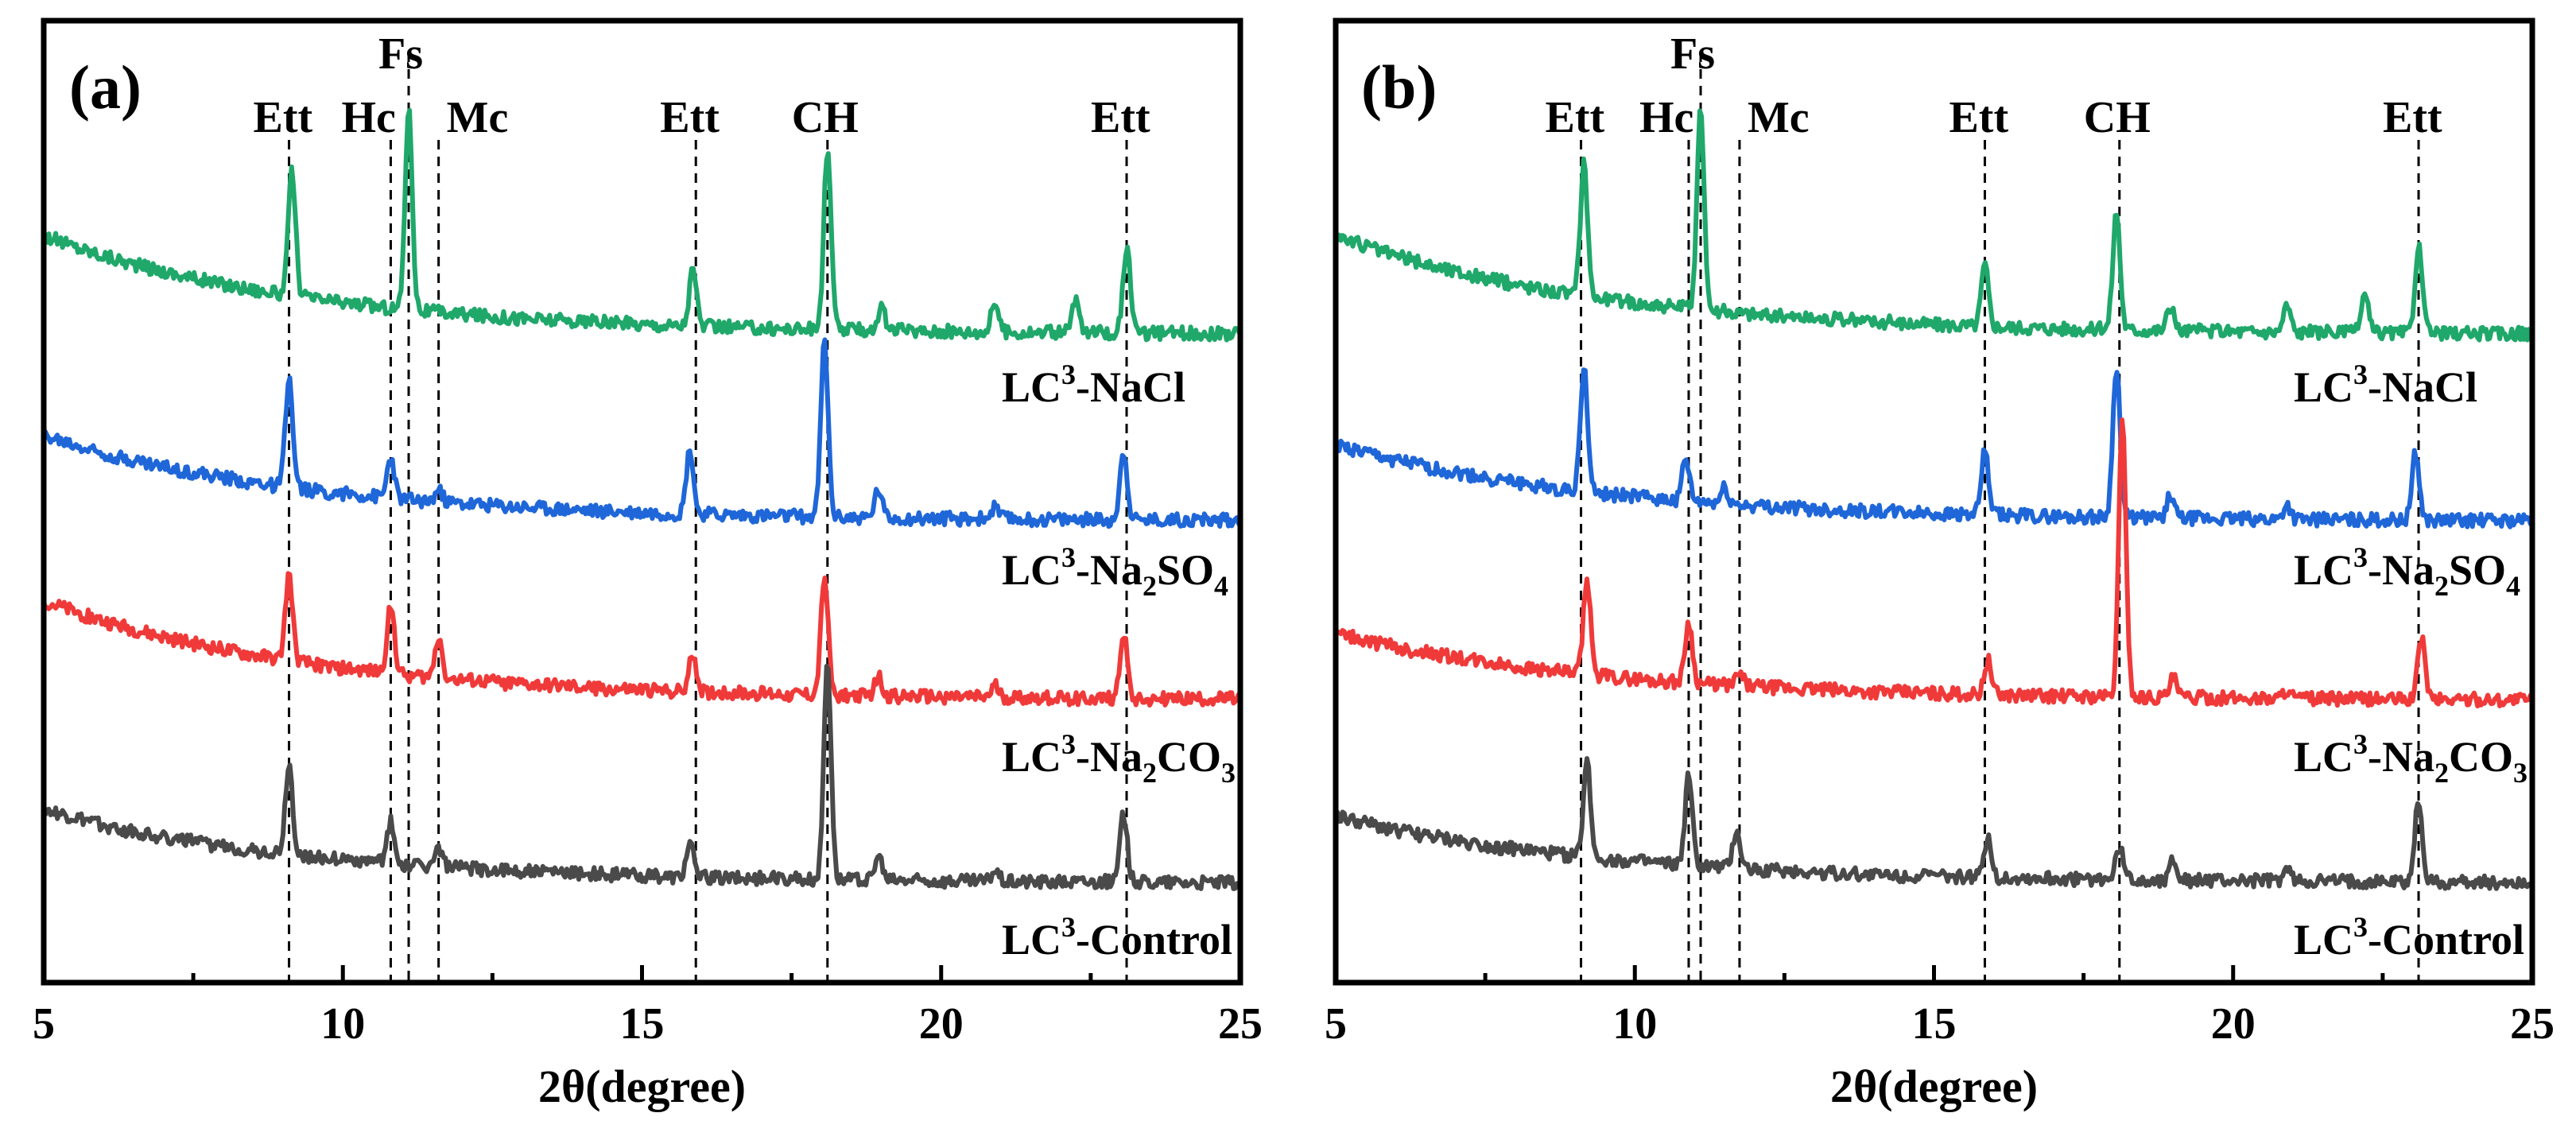  Describe the element at coordinates (105, 87) in the screenshot. I see `panel-label: (a)` at that location.